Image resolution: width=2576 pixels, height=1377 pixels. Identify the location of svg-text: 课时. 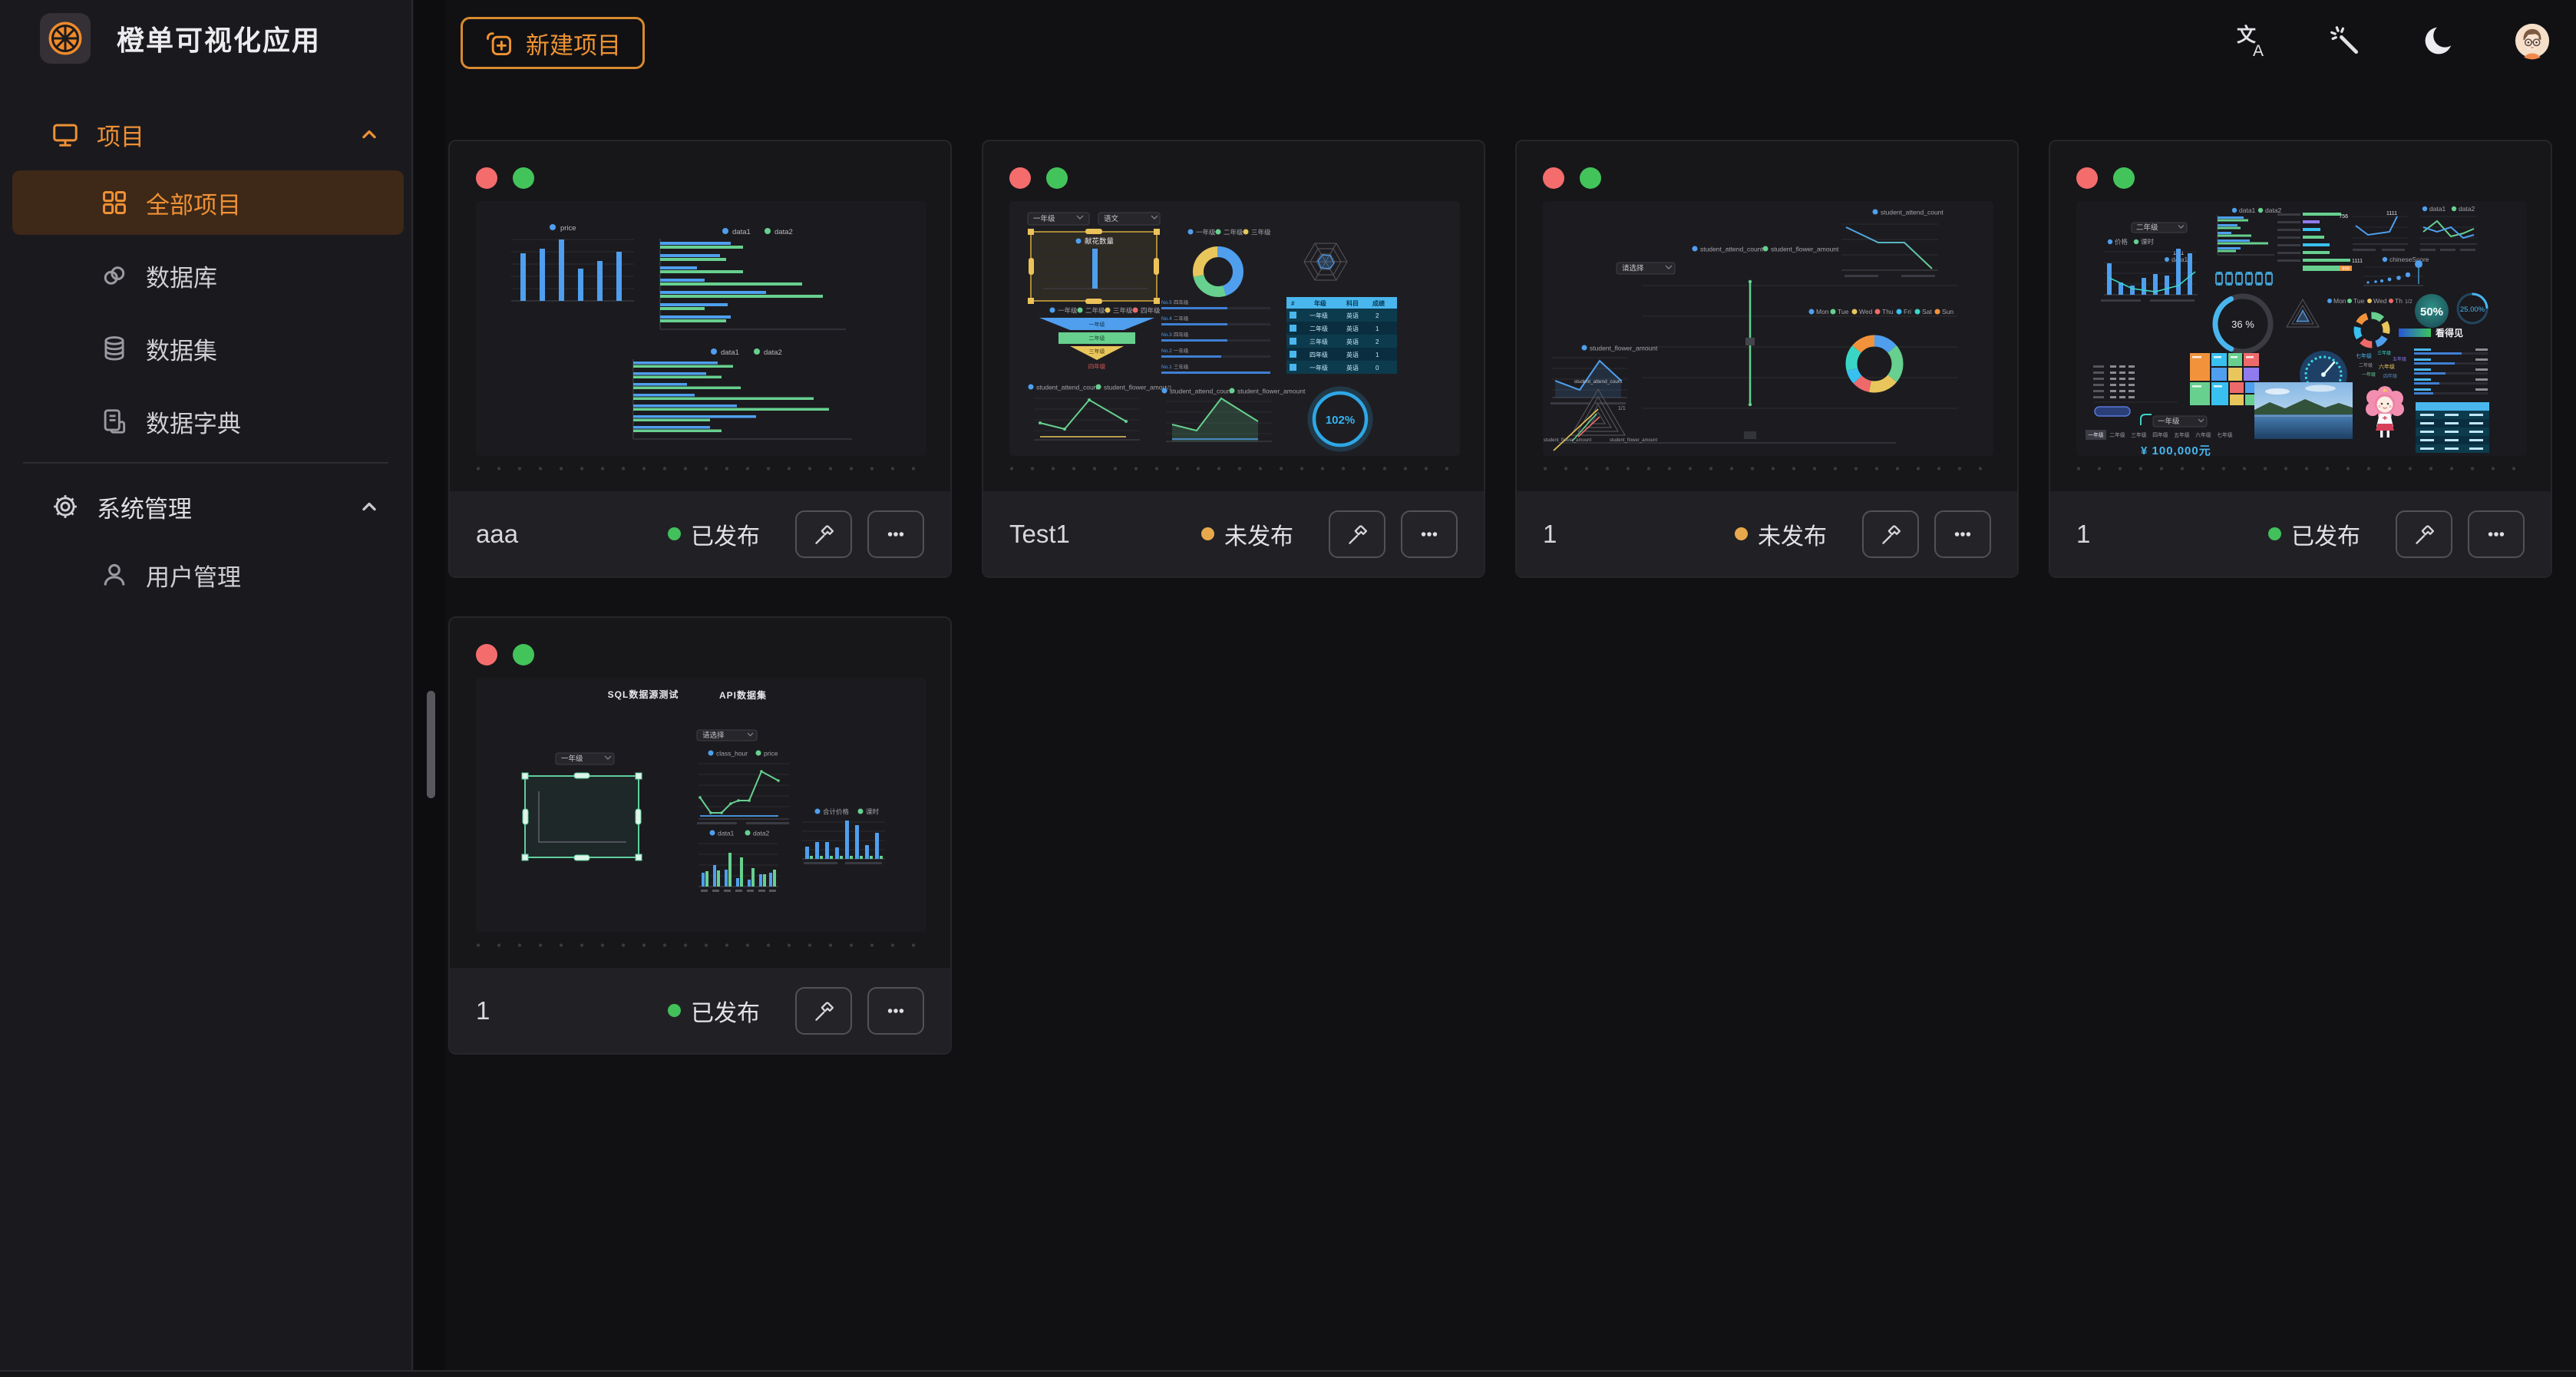
(2148, 242).